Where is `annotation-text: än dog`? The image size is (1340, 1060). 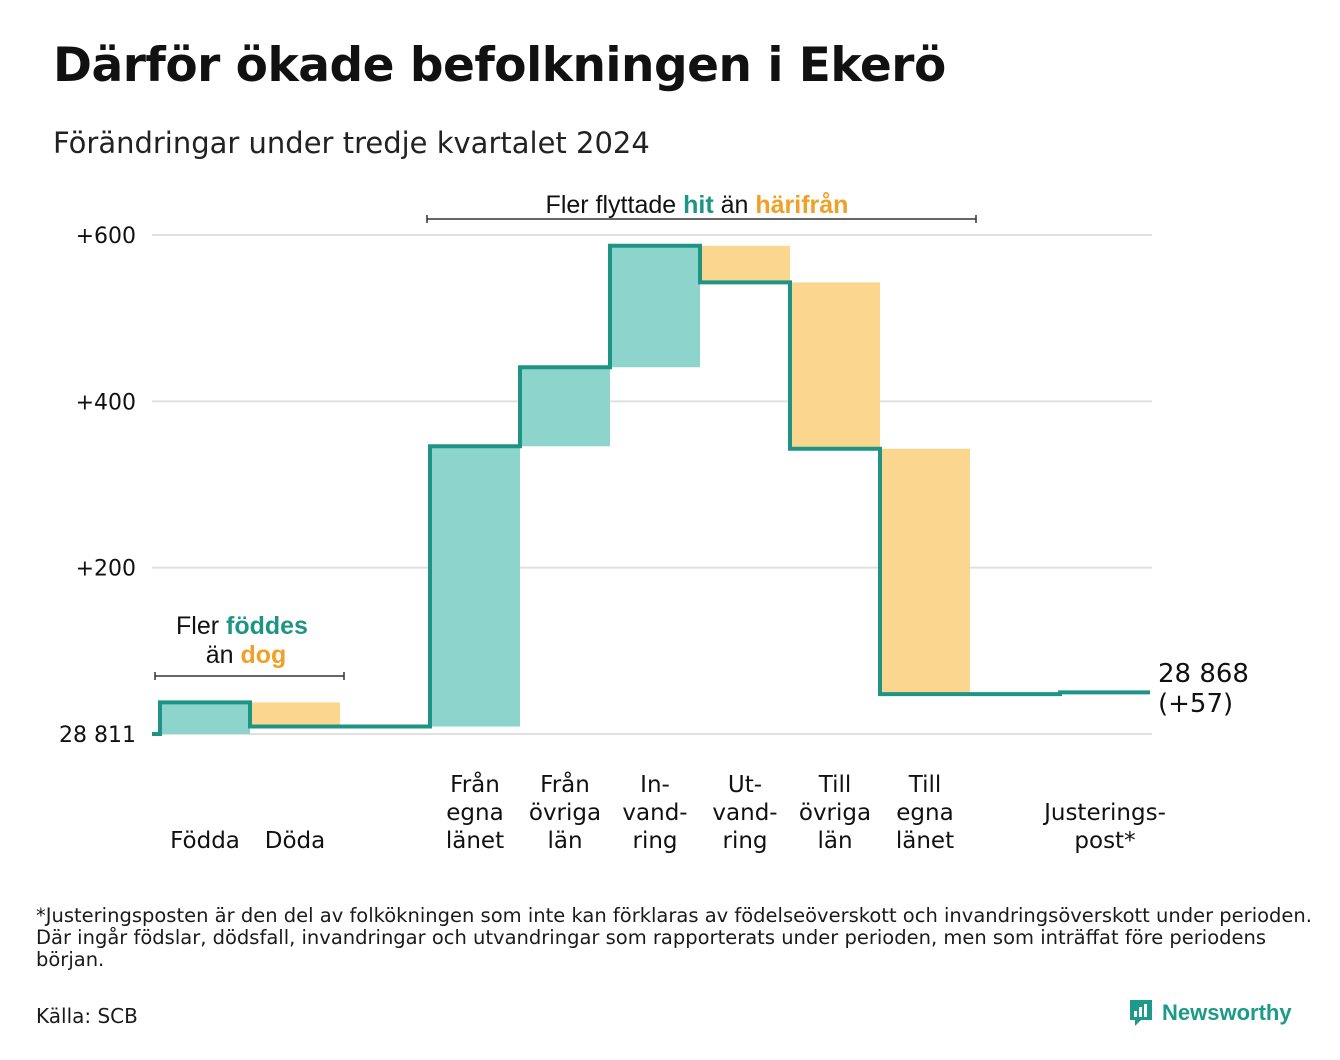
annotation-text: än dog is located at coordinates (246, 655).